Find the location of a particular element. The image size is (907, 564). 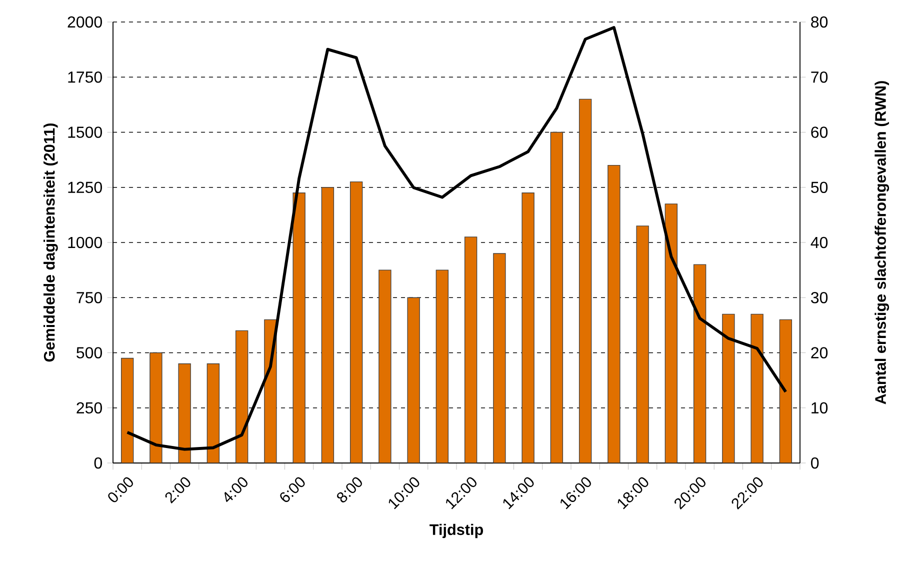

x-tick-label: 0:00 is located at coordinates (120, 489).